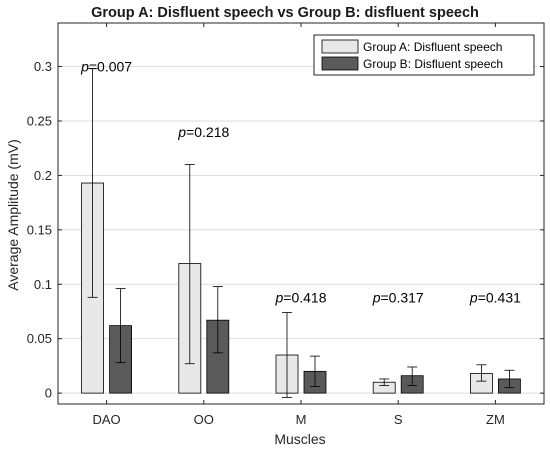 This screenshot has height=453, width=550. I want to click on y-tick-label: 0.15, so click(39, 229).